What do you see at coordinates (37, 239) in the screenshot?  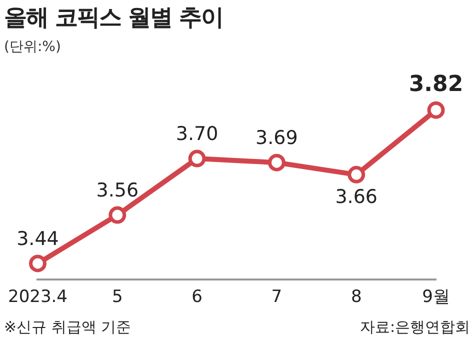 I see `data-label: 3.44` at bounding box center [37, 239].